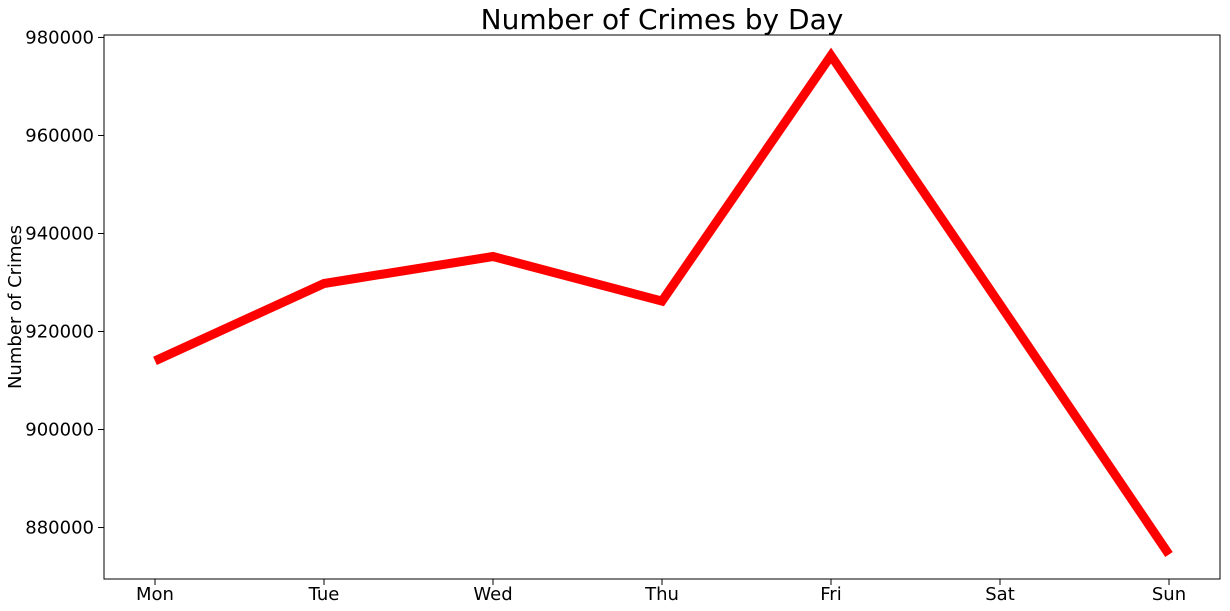  Describe the element at coordinates (59, 430) in the screenshot. I see `y-tick-label: 900000` at that location.